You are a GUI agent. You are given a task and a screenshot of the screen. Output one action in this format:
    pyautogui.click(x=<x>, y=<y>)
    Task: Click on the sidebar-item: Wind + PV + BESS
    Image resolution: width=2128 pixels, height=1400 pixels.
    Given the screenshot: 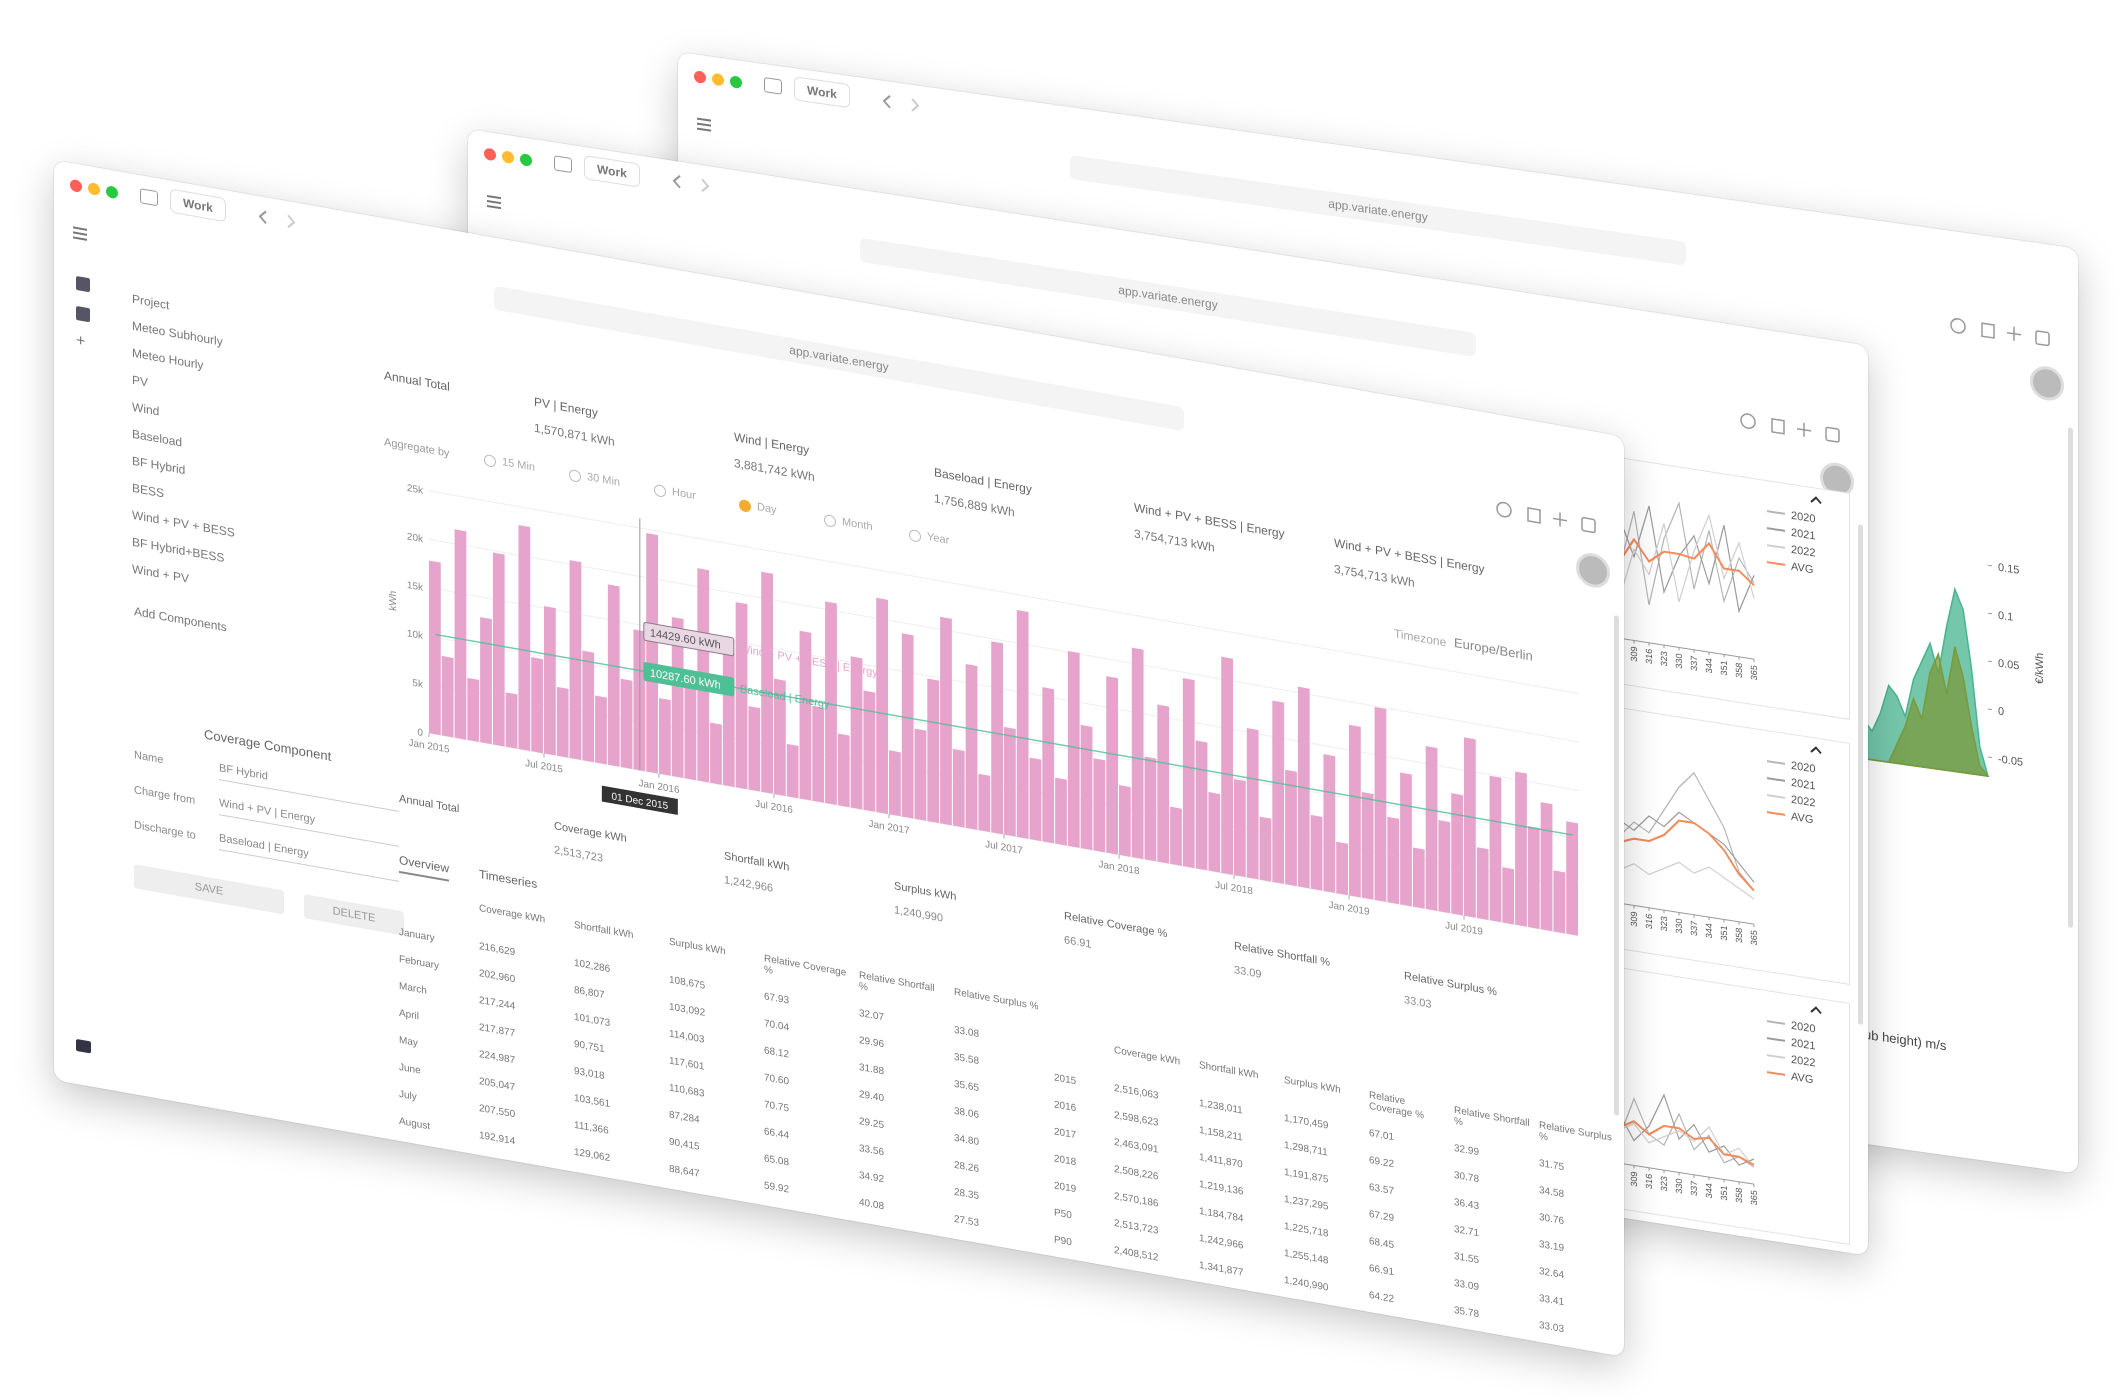 What is the action you would take?
    pyautogui.click(x=183, y=523)
    